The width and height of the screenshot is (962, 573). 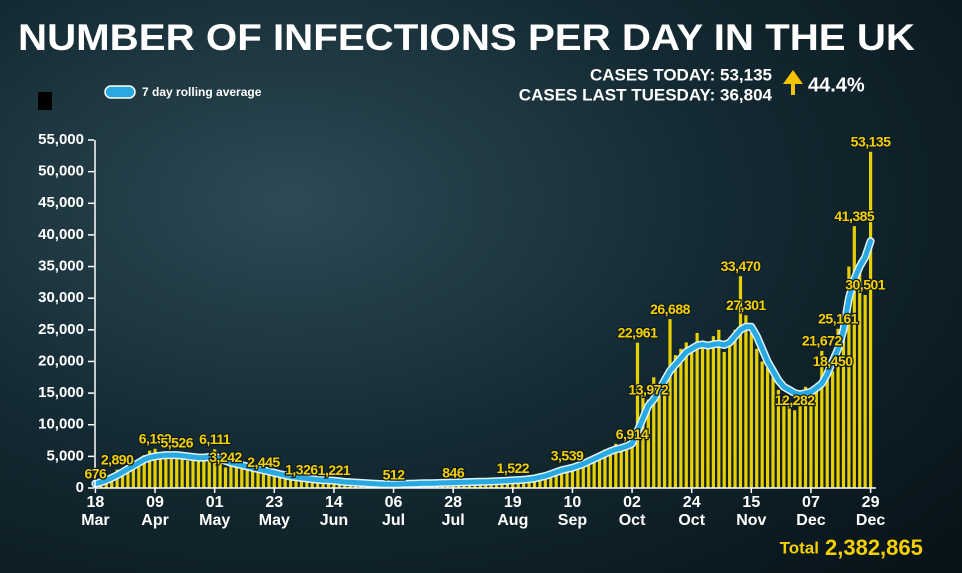 What do you see at coordinates (117, 459) in the screenshot?
I see `data-label: 2,890` at bounding box center [117, 459].